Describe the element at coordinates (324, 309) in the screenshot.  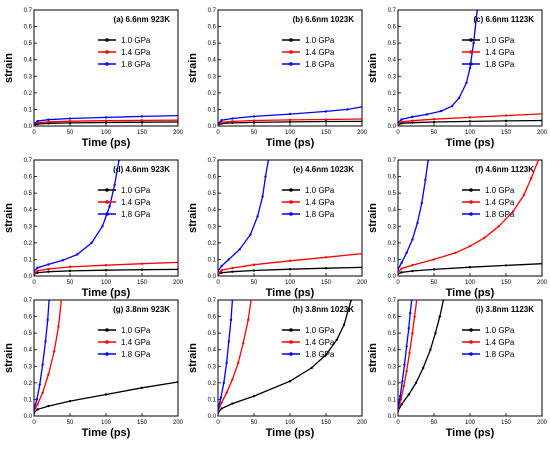
I see `panel-title: (h) 3.8nm 1023K` at that location.